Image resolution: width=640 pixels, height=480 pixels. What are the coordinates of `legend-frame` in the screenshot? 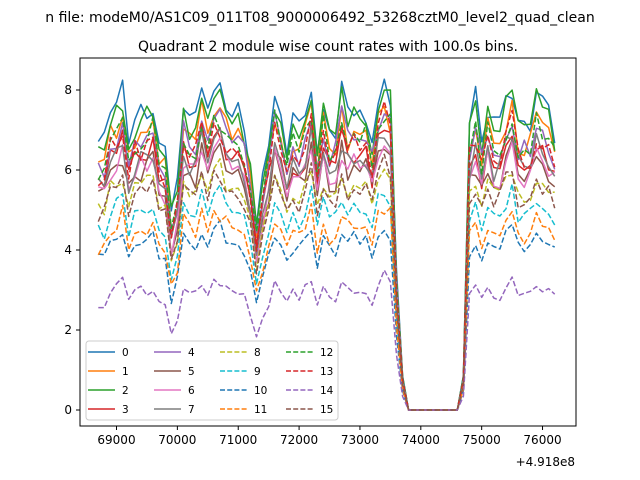 It's located at (212, 380).